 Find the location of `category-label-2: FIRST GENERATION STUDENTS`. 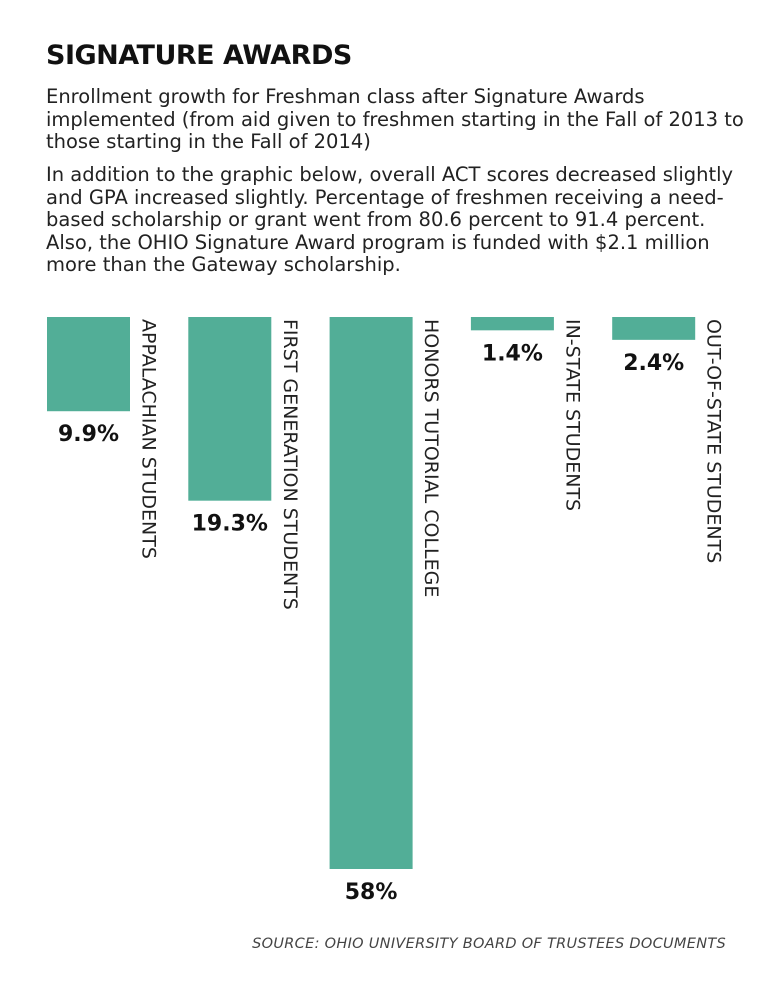

category-label-2: FIRST GENERATION STUDENTS is located at coordinates (290, 464).